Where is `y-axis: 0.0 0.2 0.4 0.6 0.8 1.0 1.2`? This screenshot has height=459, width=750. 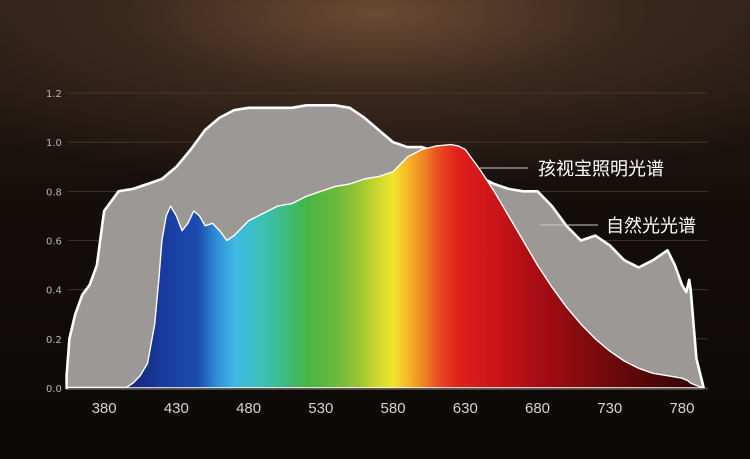
y-axis: 0.0 0.2 0.4 0.6 0.8 1.0 1.2 is located at coordinates (54, 242).